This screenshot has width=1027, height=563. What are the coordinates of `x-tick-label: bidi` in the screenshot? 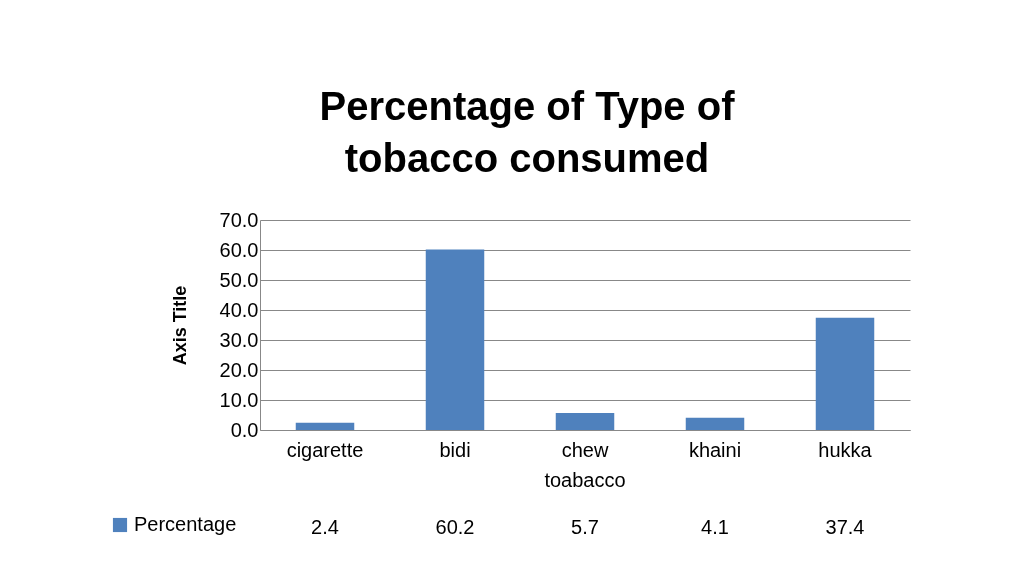 It's located at (455, 449).